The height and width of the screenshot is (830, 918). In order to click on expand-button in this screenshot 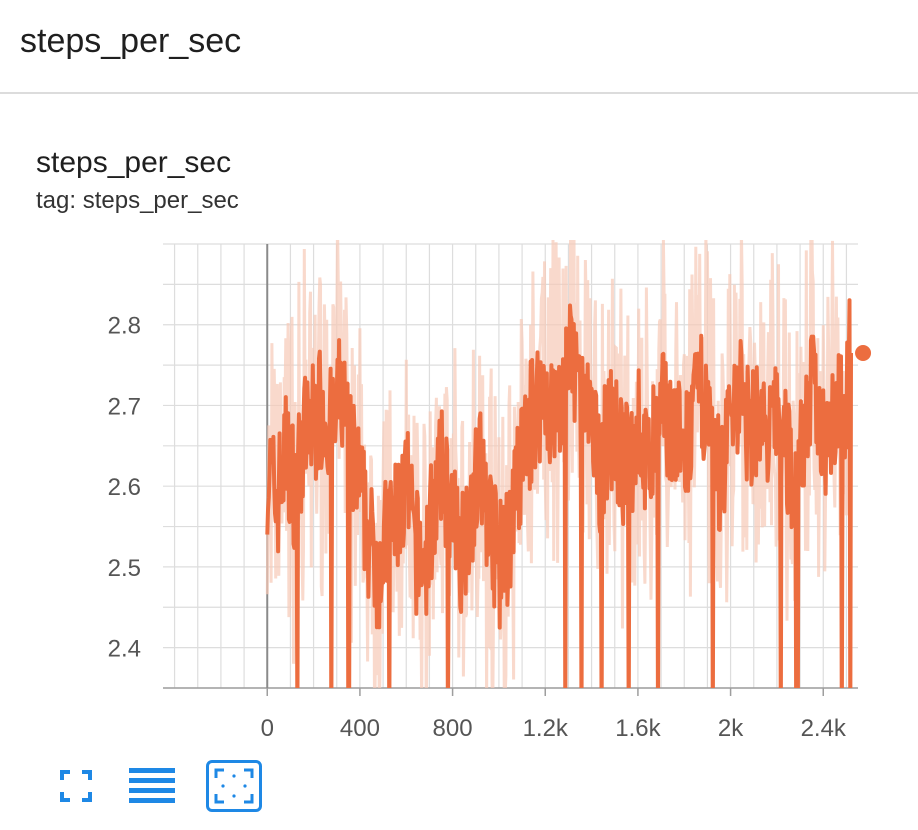, I will do `click(76, 786)`.